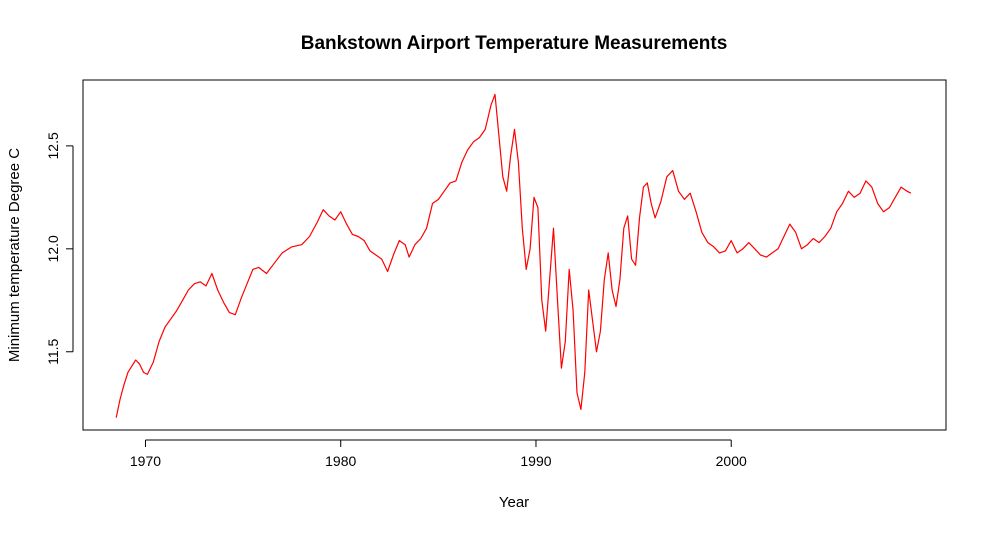 Image resolution: width=989 pixels, height=533 pixels. I want to click on x-axis: 1970 1980 1990 2000, so click(438, 454).